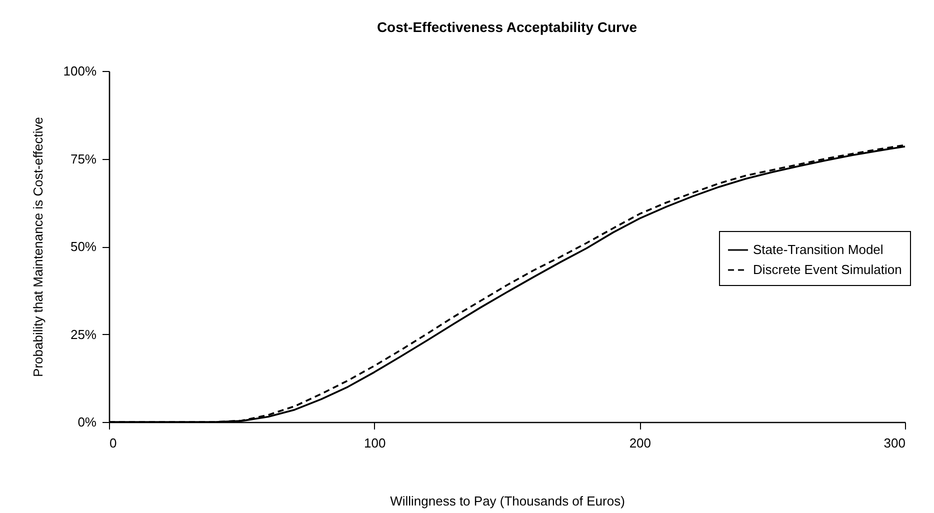  What do you see at coordinates (375, 443) in the screenshot?
I see `x-tick-label: 100` at bounding box center [375, 443].